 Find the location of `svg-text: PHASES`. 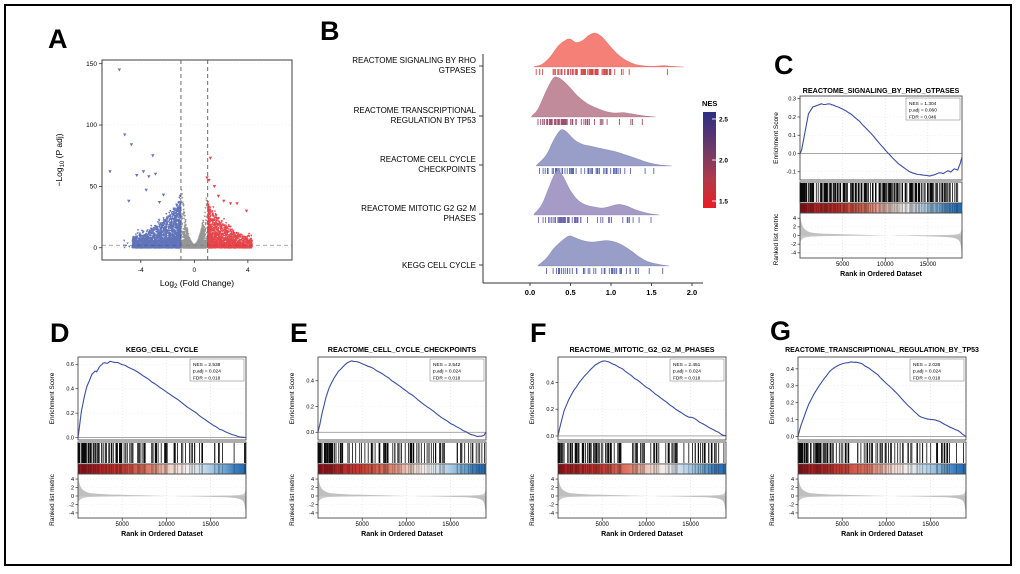

svg-text: PHASES is located at coordinates (460, 218).